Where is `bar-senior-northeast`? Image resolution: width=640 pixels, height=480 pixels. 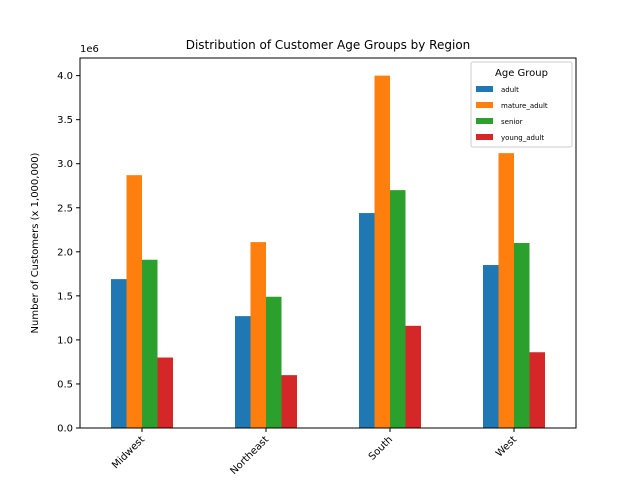
bar-senior-northeast is located at coordinates (274, 362).